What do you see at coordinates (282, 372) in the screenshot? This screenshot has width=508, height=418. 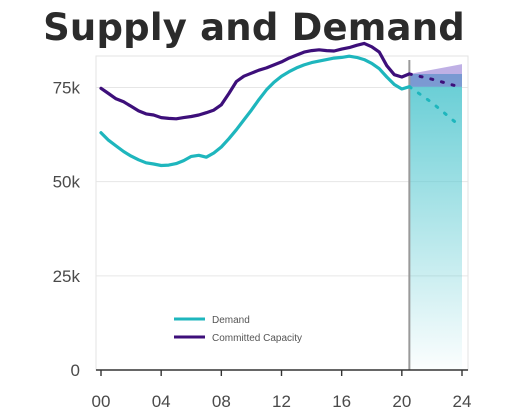 I see `axes` at bounding box center [282, 372].